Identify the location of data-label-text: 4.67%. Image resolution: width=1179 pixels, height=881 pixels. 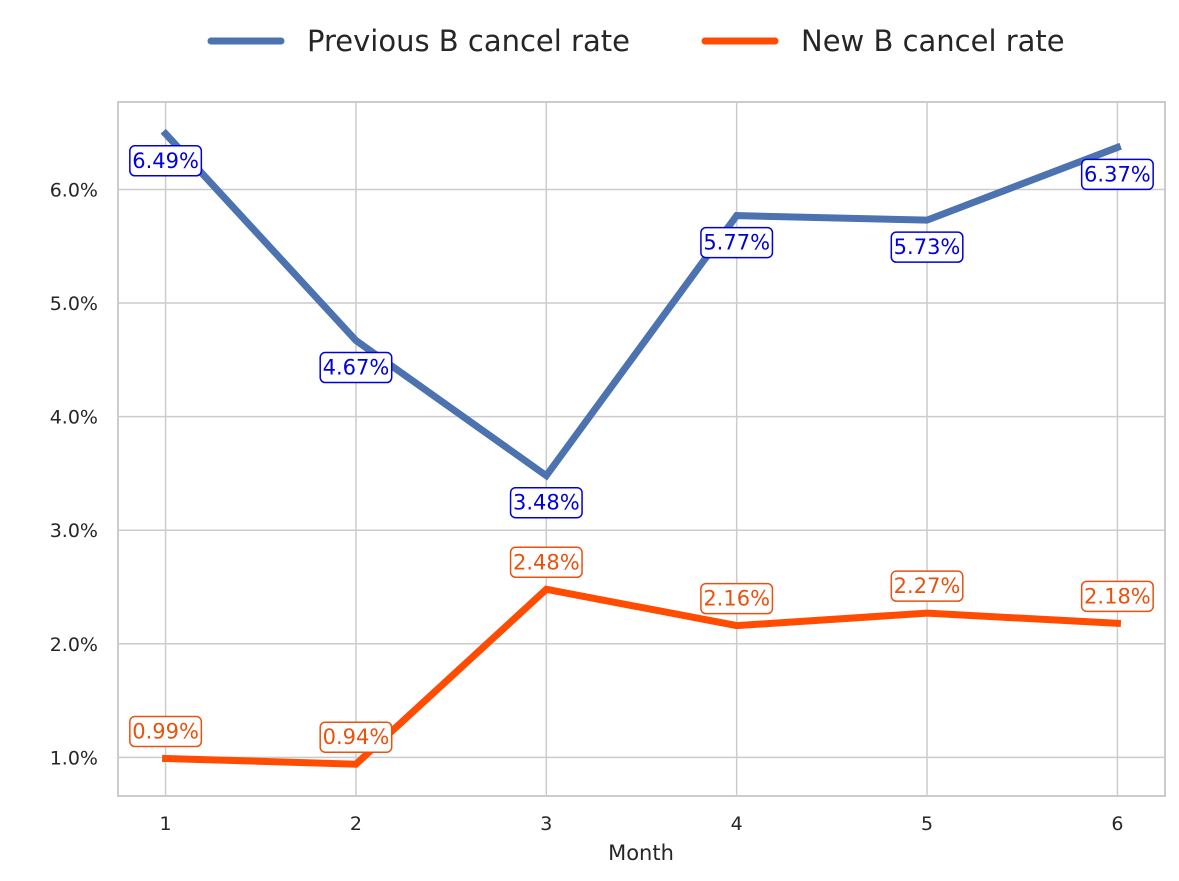
(356, 368).